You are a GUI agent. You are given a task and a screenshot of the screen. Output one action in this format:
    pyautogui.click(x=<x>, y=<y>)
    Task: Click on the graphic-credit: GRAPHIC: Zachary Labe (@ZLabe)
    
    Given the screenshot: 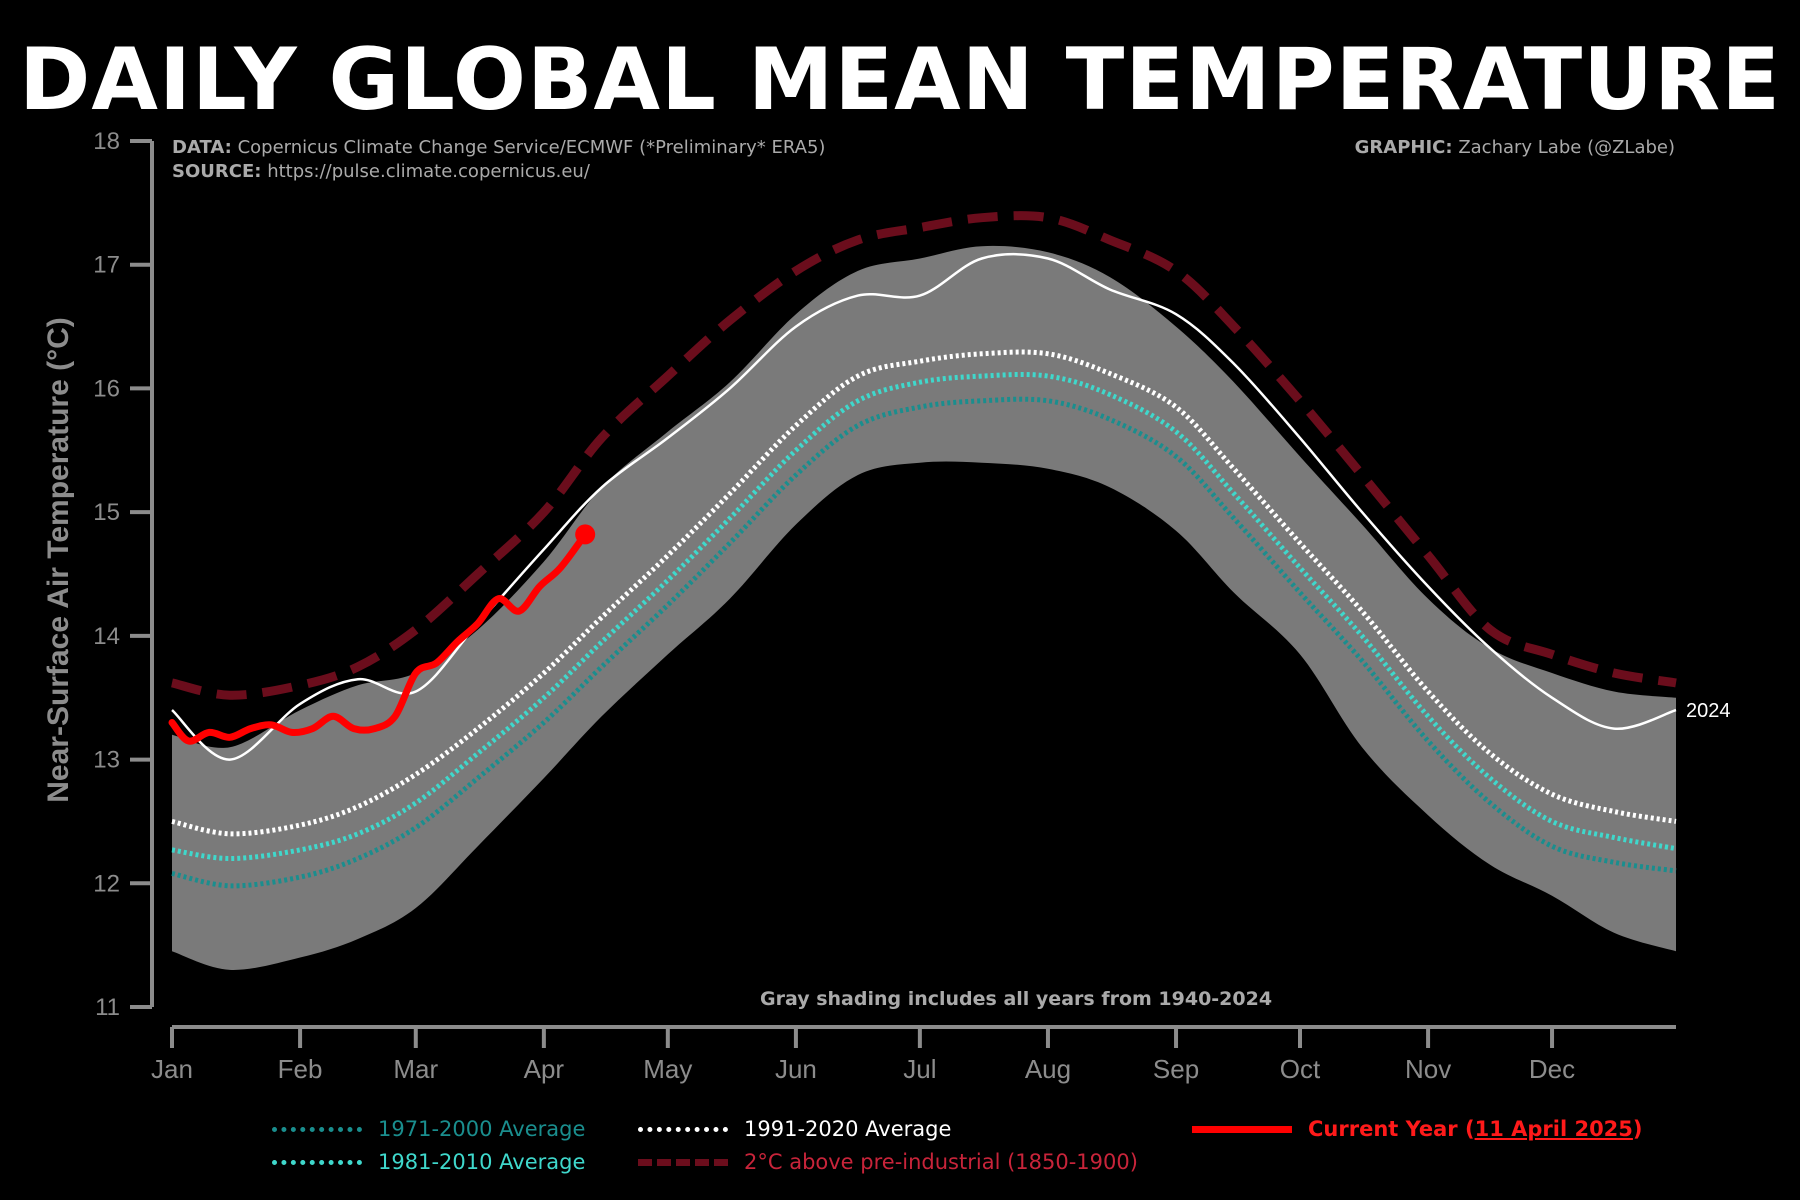 What is the action you would take?
    pyautogui.click(x=1514, y=147)
    